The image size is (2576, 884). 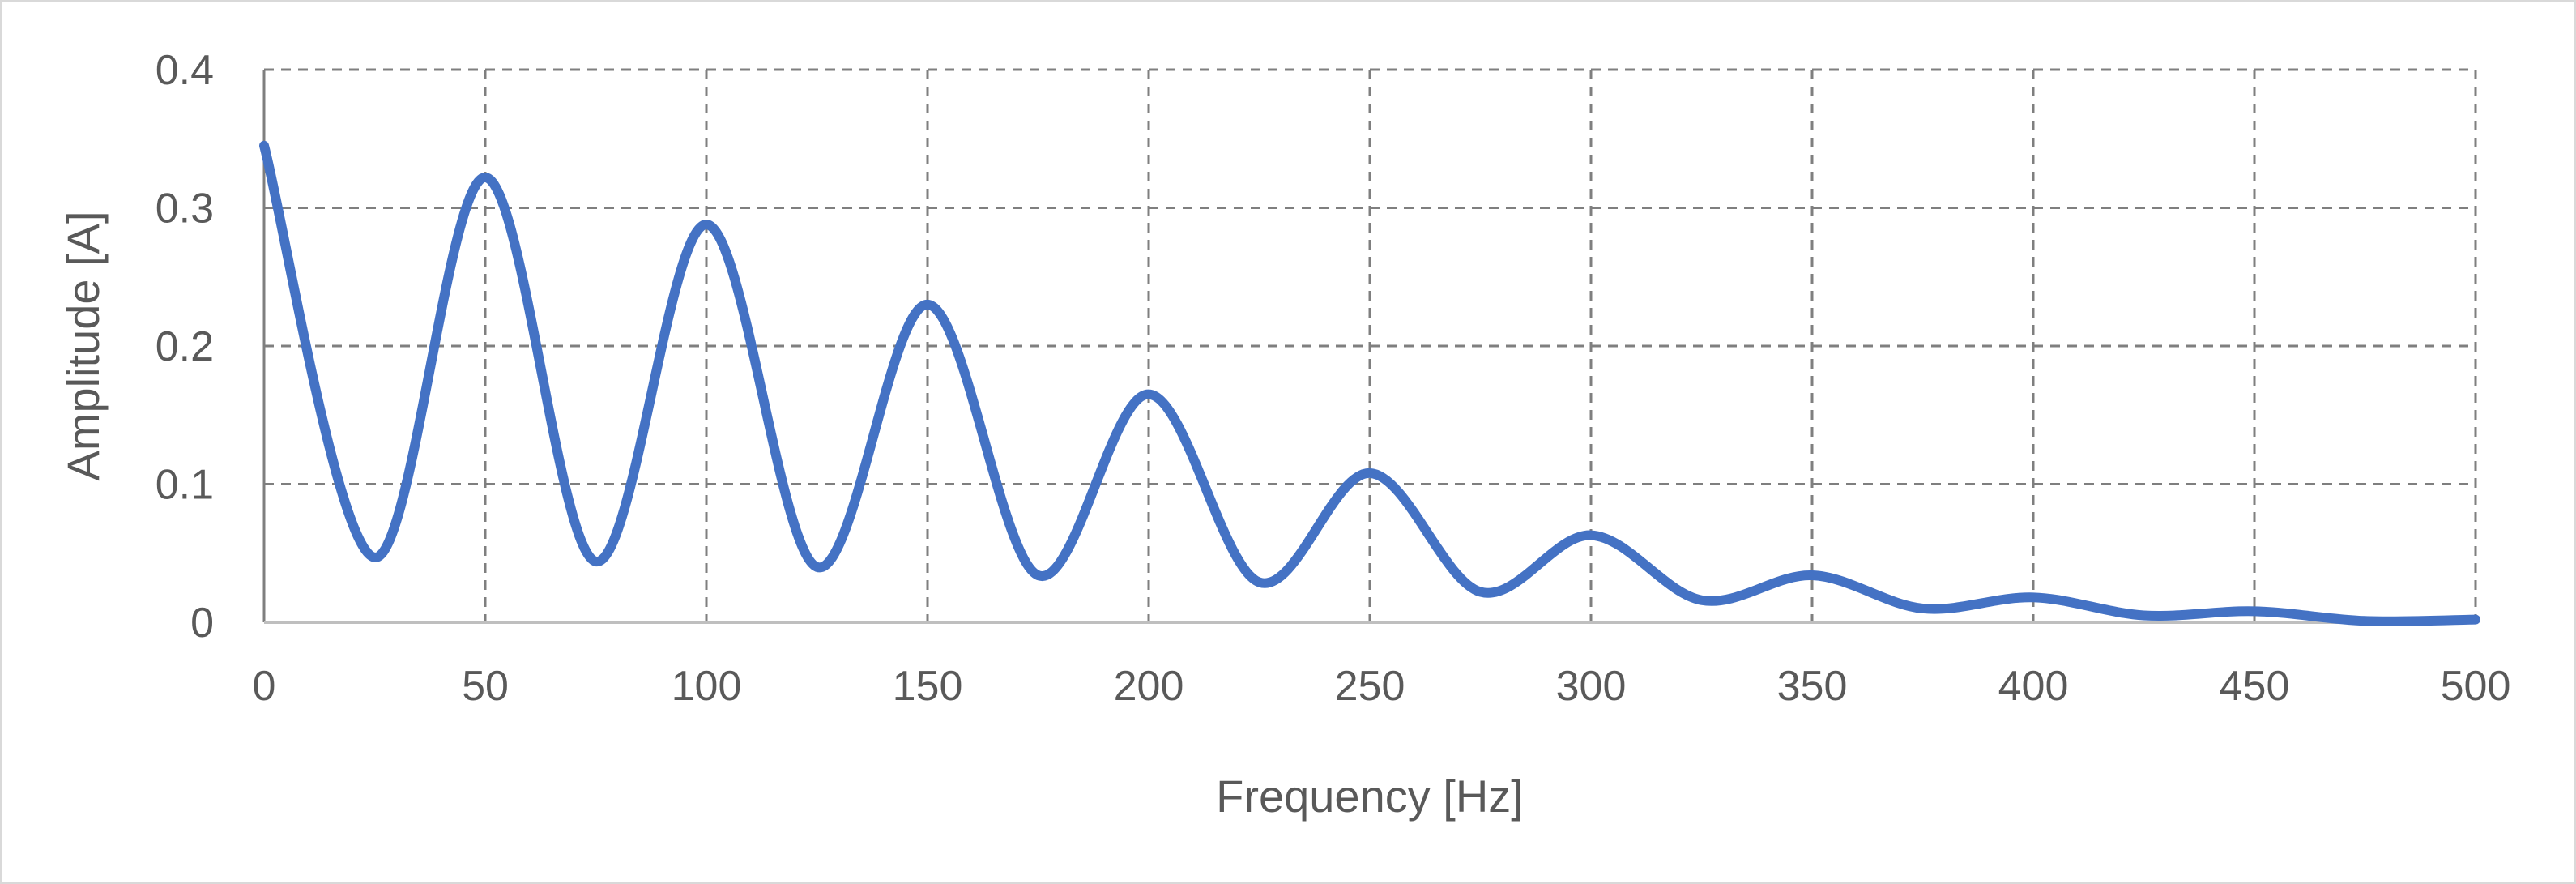 What do you see at coordinates (2255, 686) in the screenshot?
I see `x-tick-label: 450` at bounding box center [2255, 686].